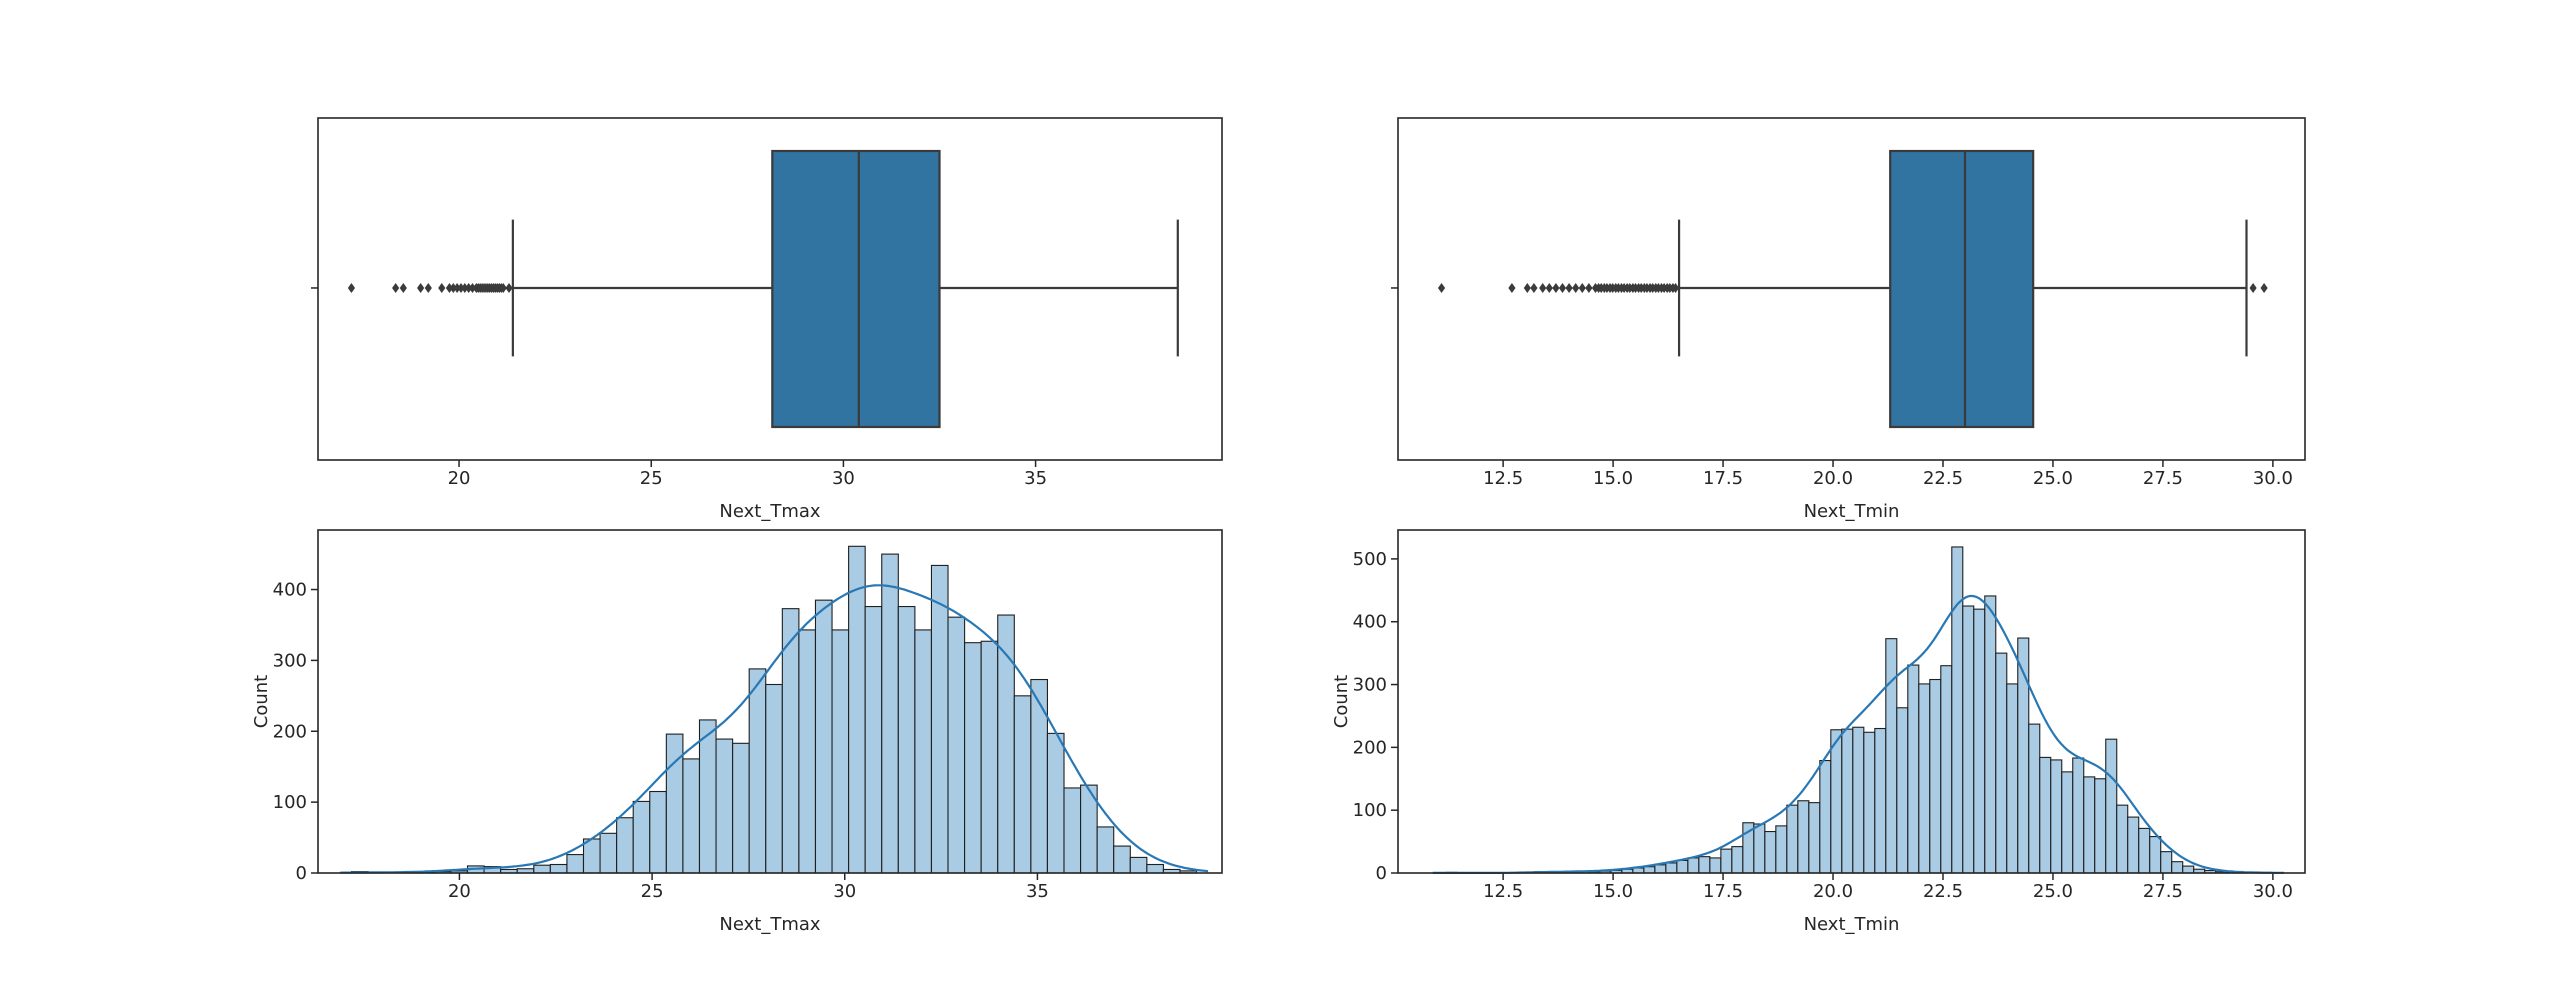 This screenshot has width=2560, height=985. I want to click on x-tick-label: 20.0, so click(1833, 478).